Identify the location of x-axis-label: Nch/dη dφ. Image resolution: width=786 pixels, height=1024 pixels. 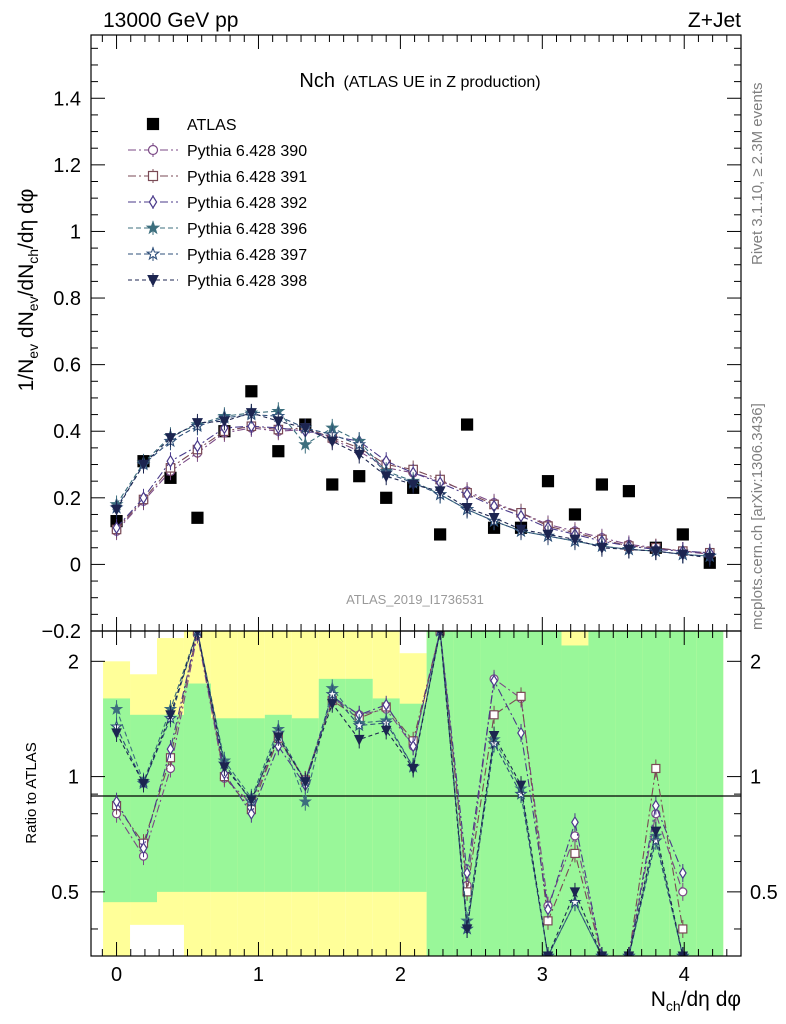
(696, 1001).